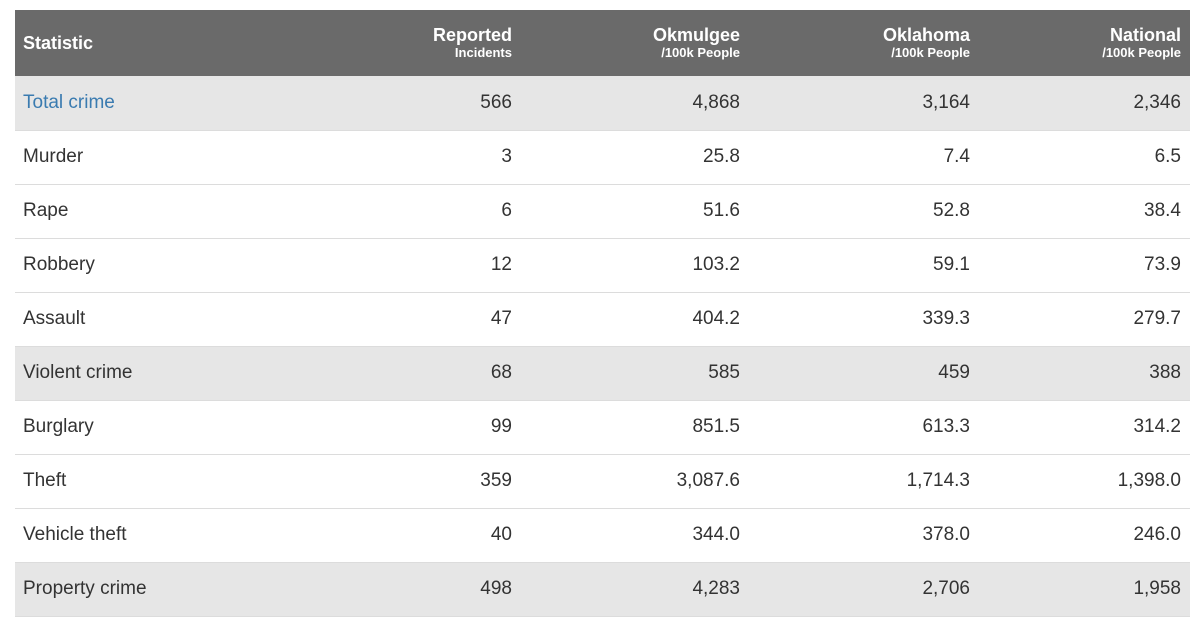  I want to click on table-row-violent-crime: Violent crime 68 585 459 388, so click(602, 373).